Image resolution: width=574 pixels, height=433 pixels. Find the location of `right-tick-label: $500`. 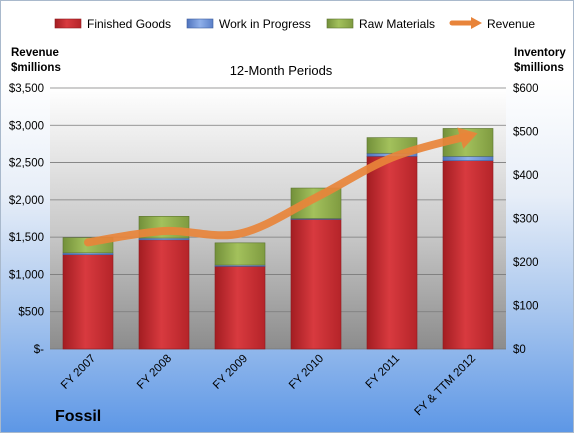

right-tick-label: $500 is located at coordinates (526, 133).